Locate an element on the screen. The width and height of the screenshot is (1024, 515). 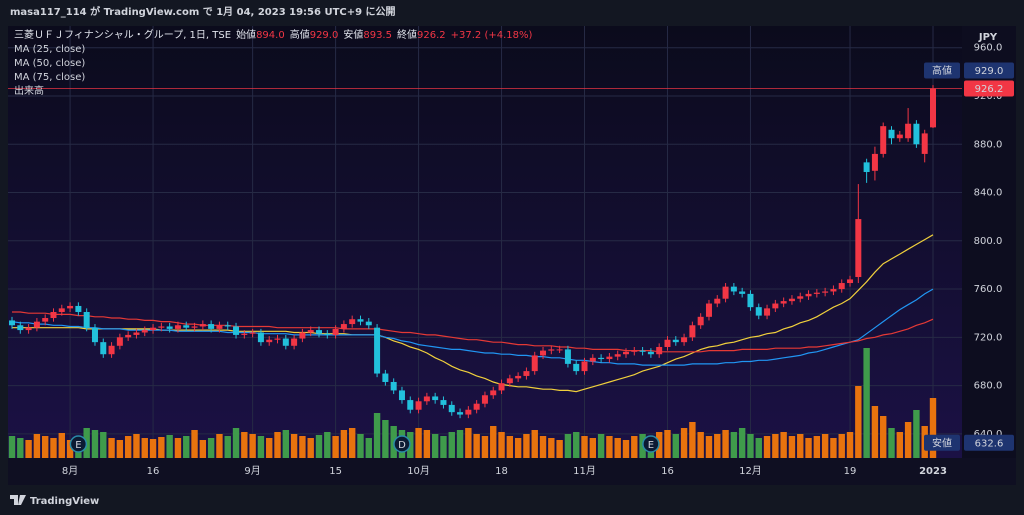
price-tag-value: 926.2 is located at coordinates (989, 89).